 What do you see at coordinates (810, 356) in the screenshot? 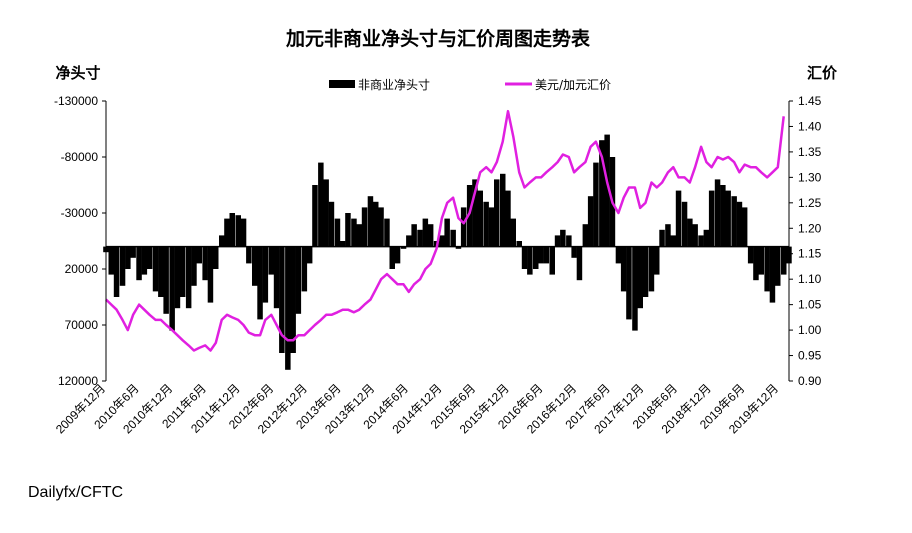
I see `right-tick-label: 0.95` at bounding box center [810, 356].